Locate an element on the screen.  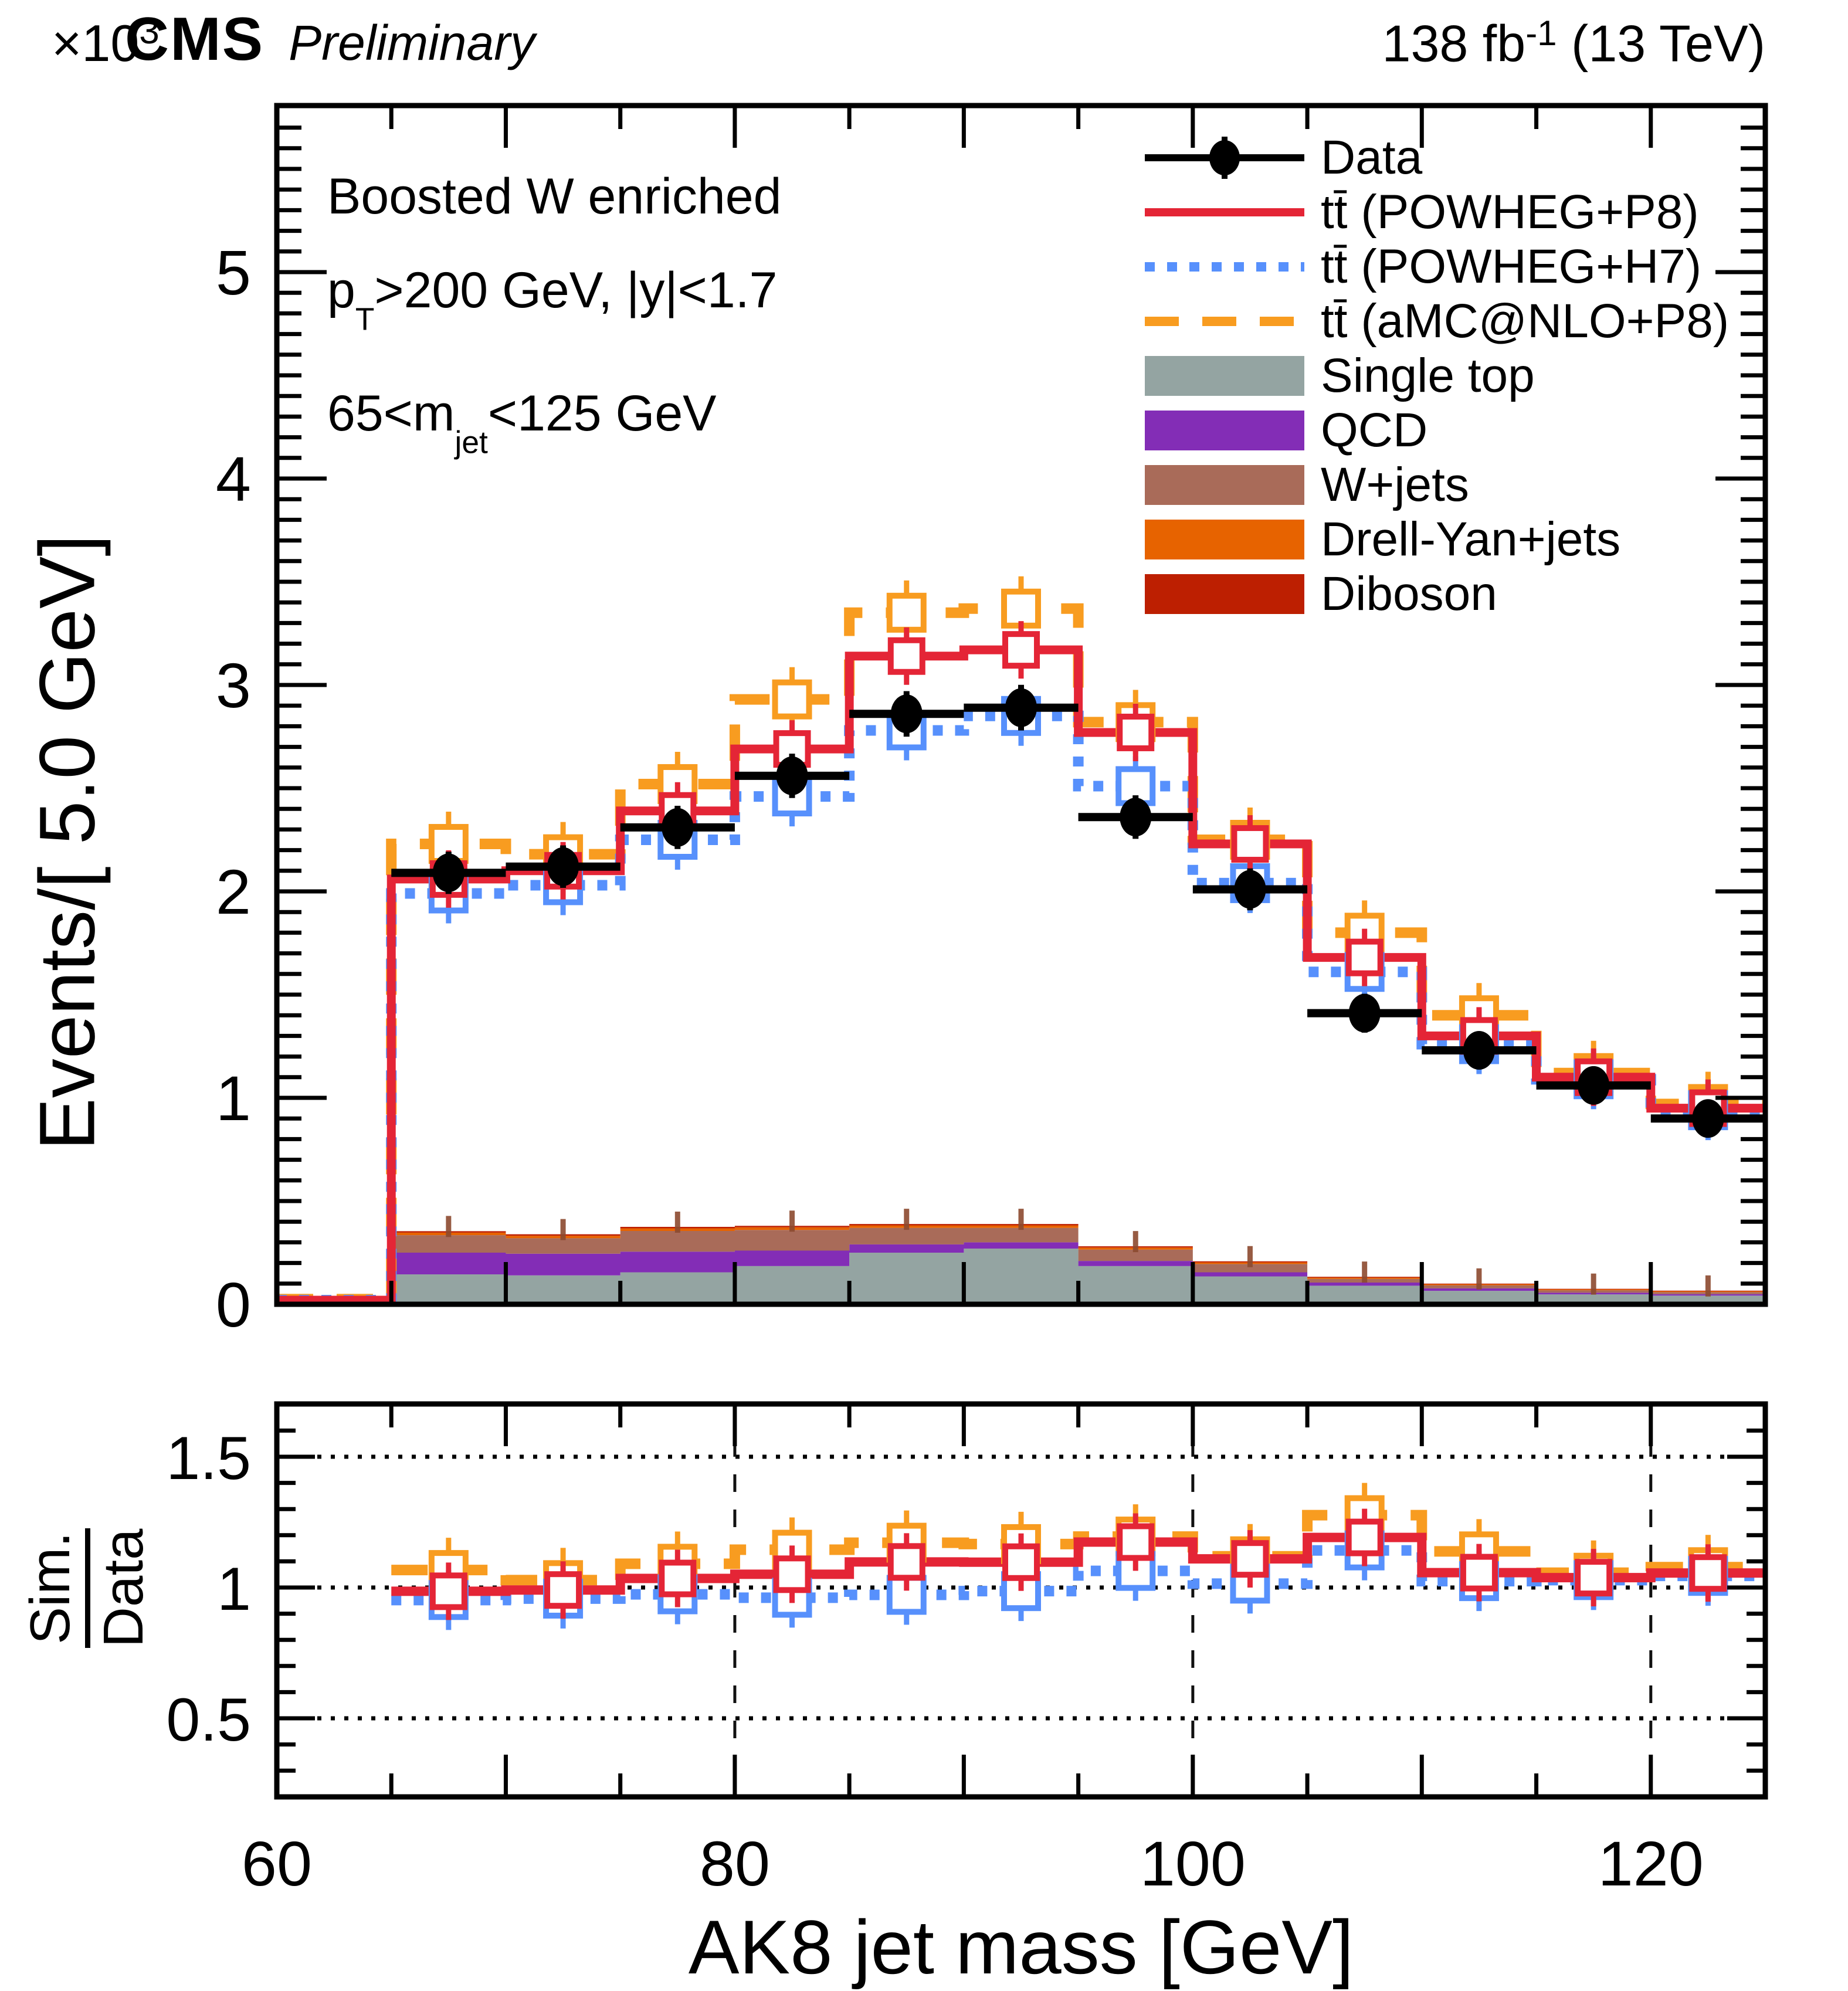
cms-header: CMS Preliminary is located at coordinates (330, 40).